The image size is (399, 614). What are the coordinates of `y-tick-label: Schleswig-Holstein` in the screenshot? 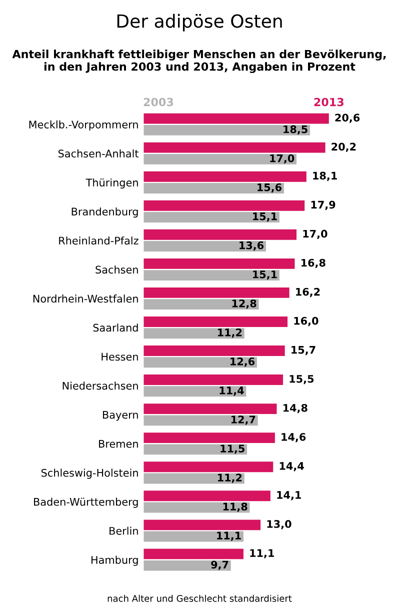 It's located at (89, 473).